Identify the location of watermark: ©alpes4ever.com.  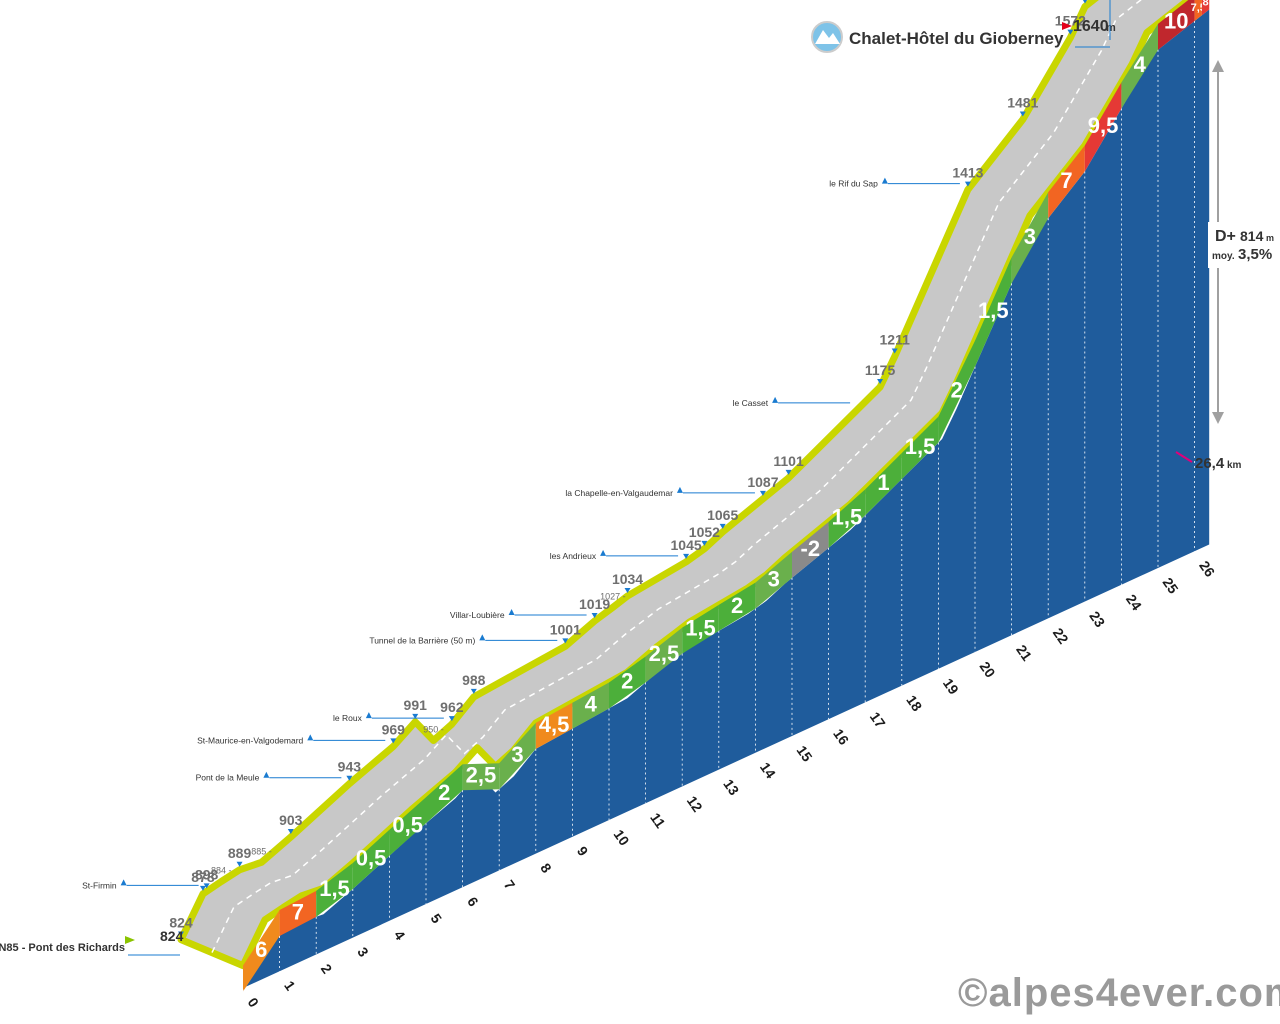
(1119, 993).